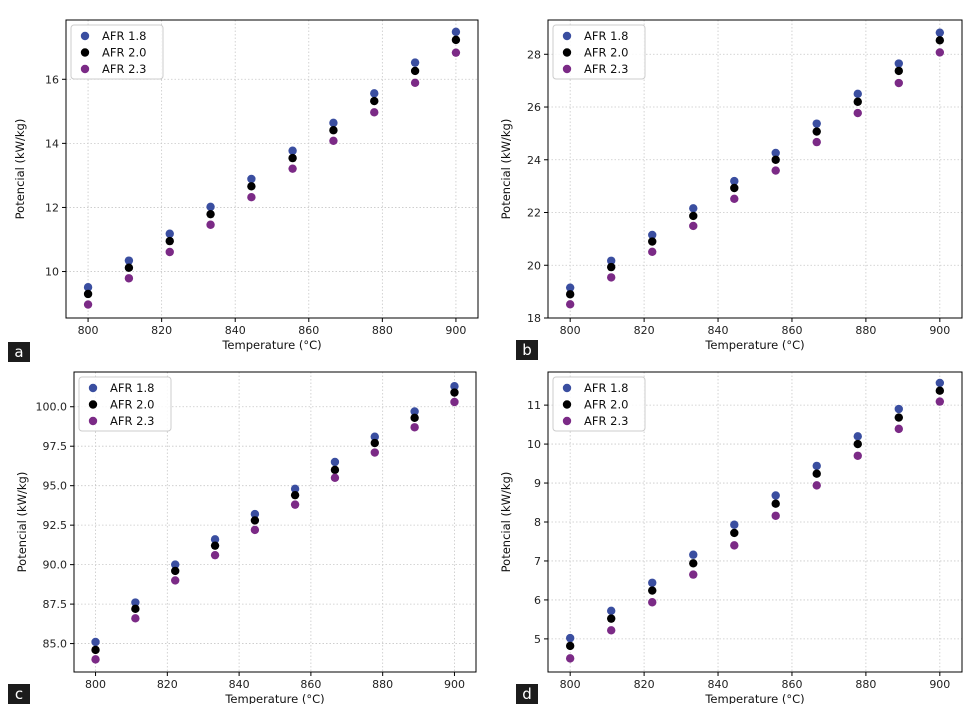 This screenshot has width=966, height=704. I want to click on y-tick-label: 9, so click(537, 483).